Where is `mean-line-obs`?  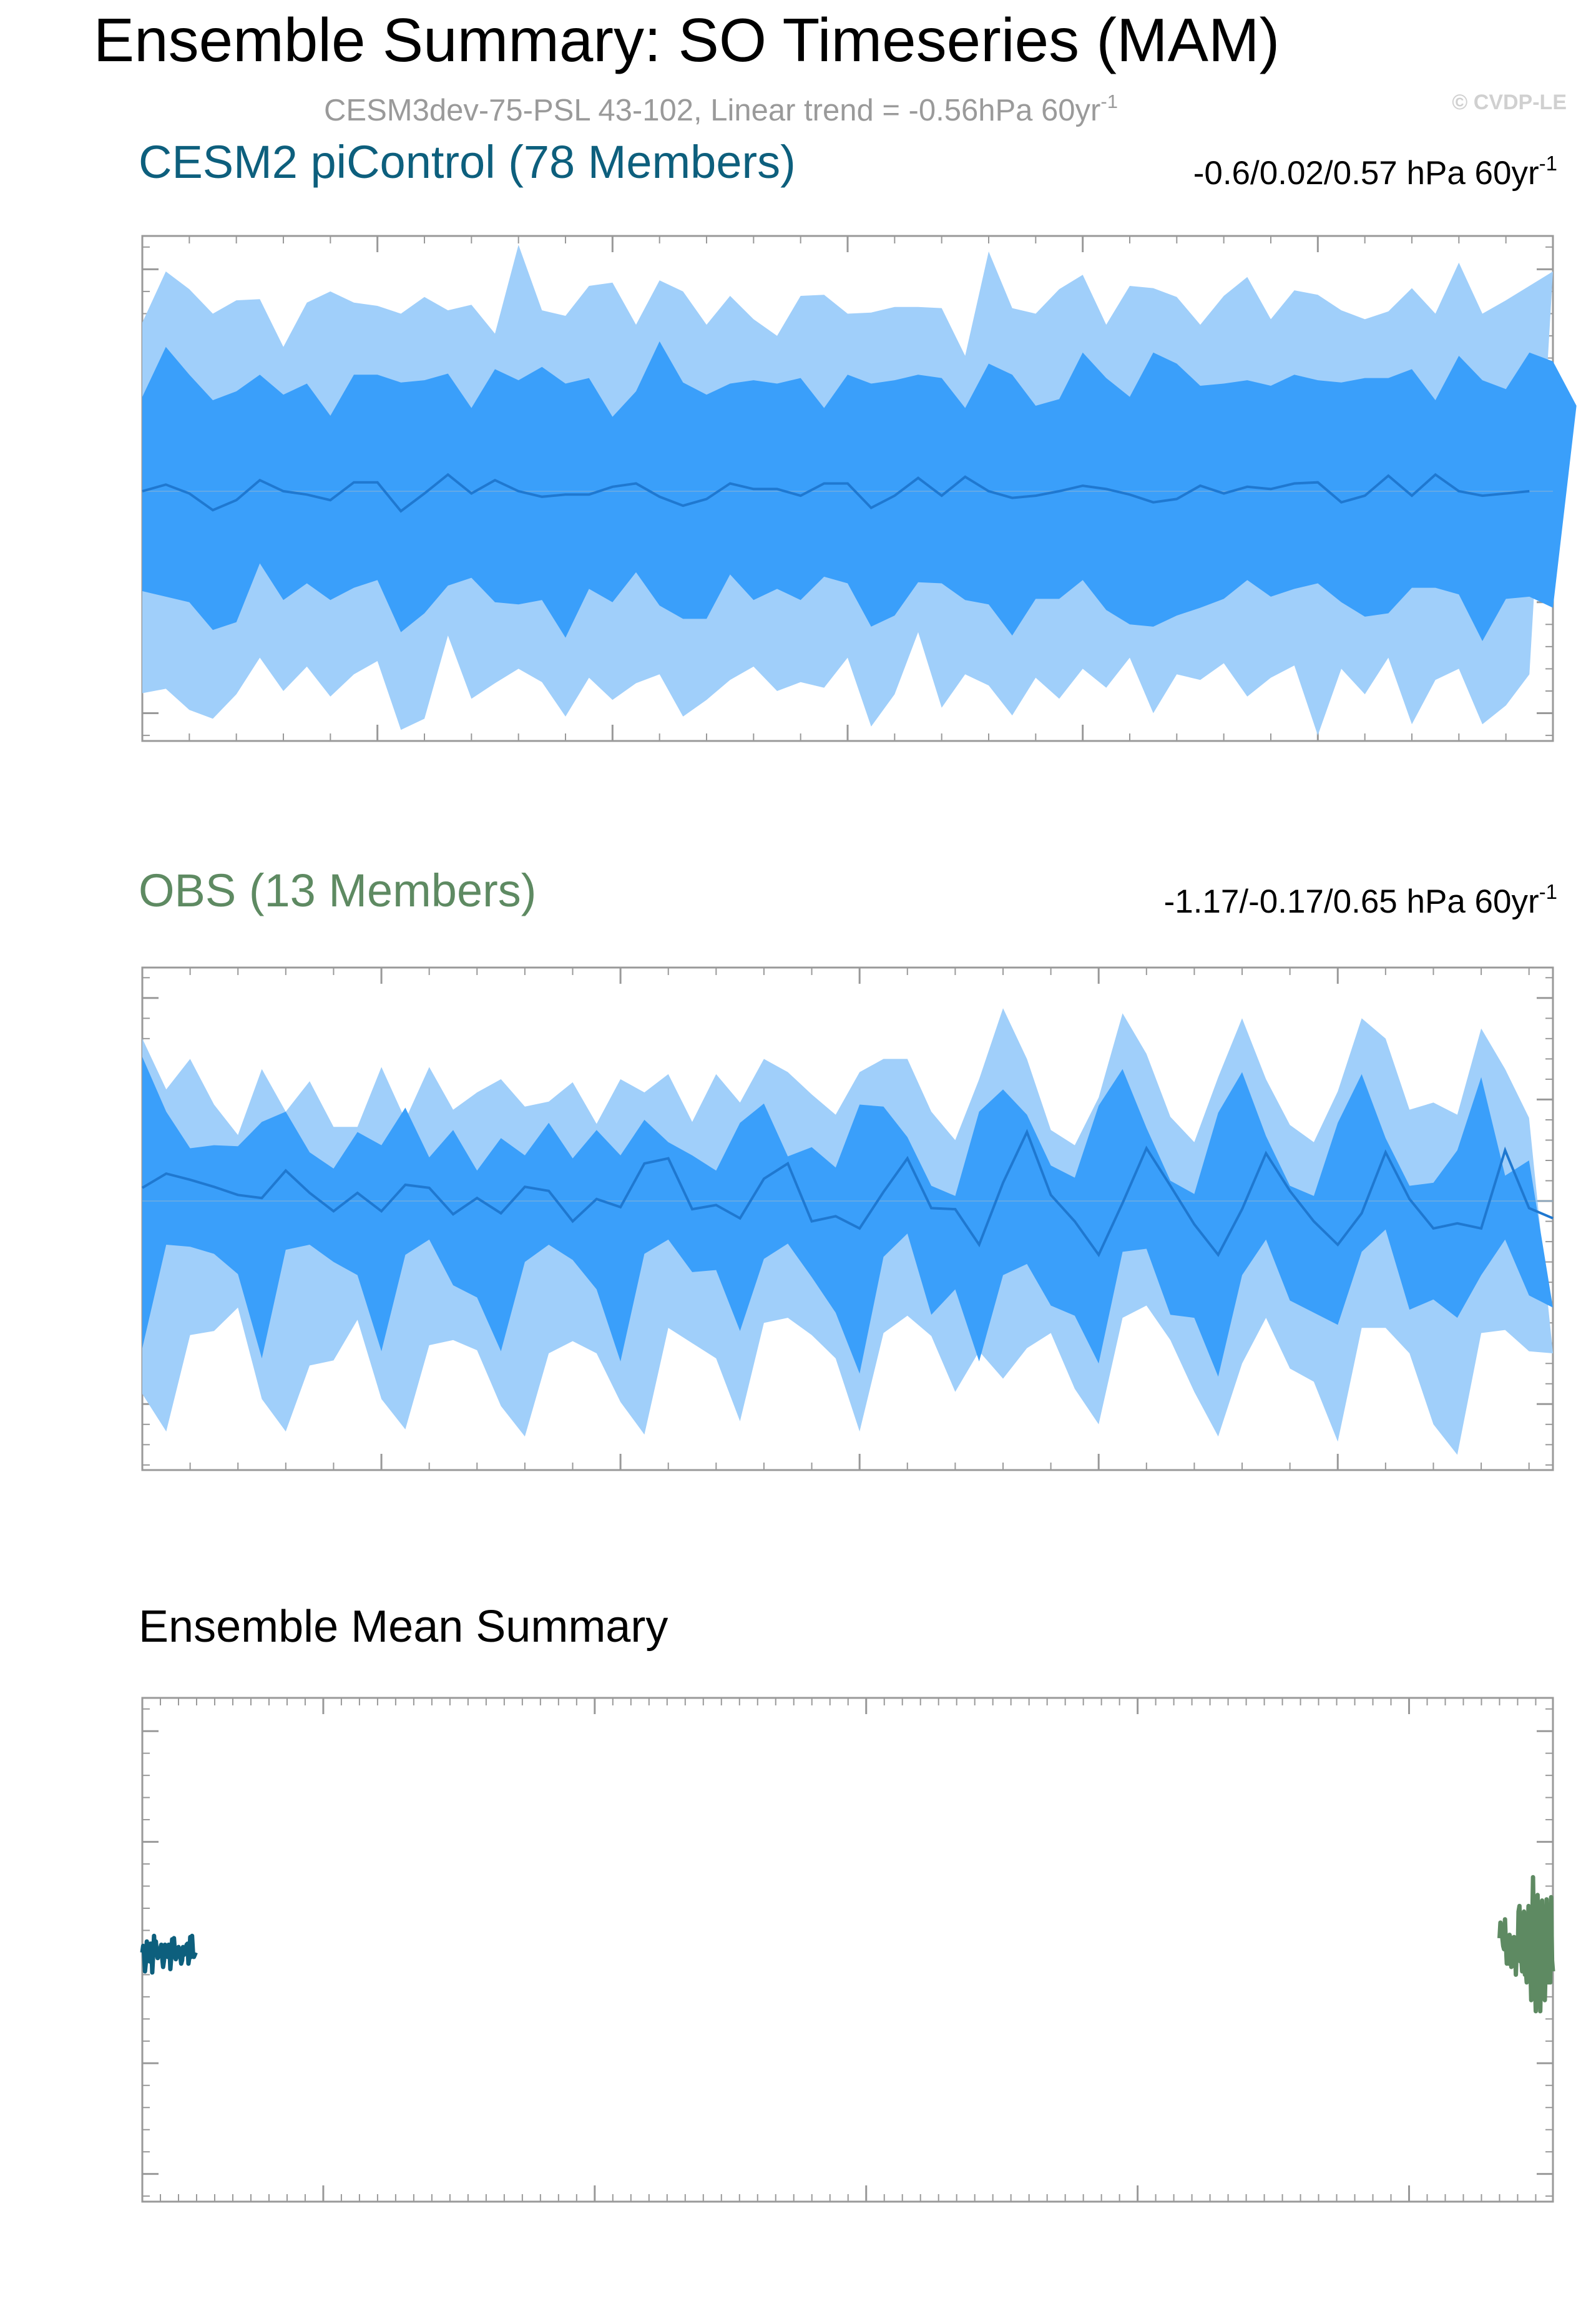
mean-line-obs is located at coordinates (847, 1193).